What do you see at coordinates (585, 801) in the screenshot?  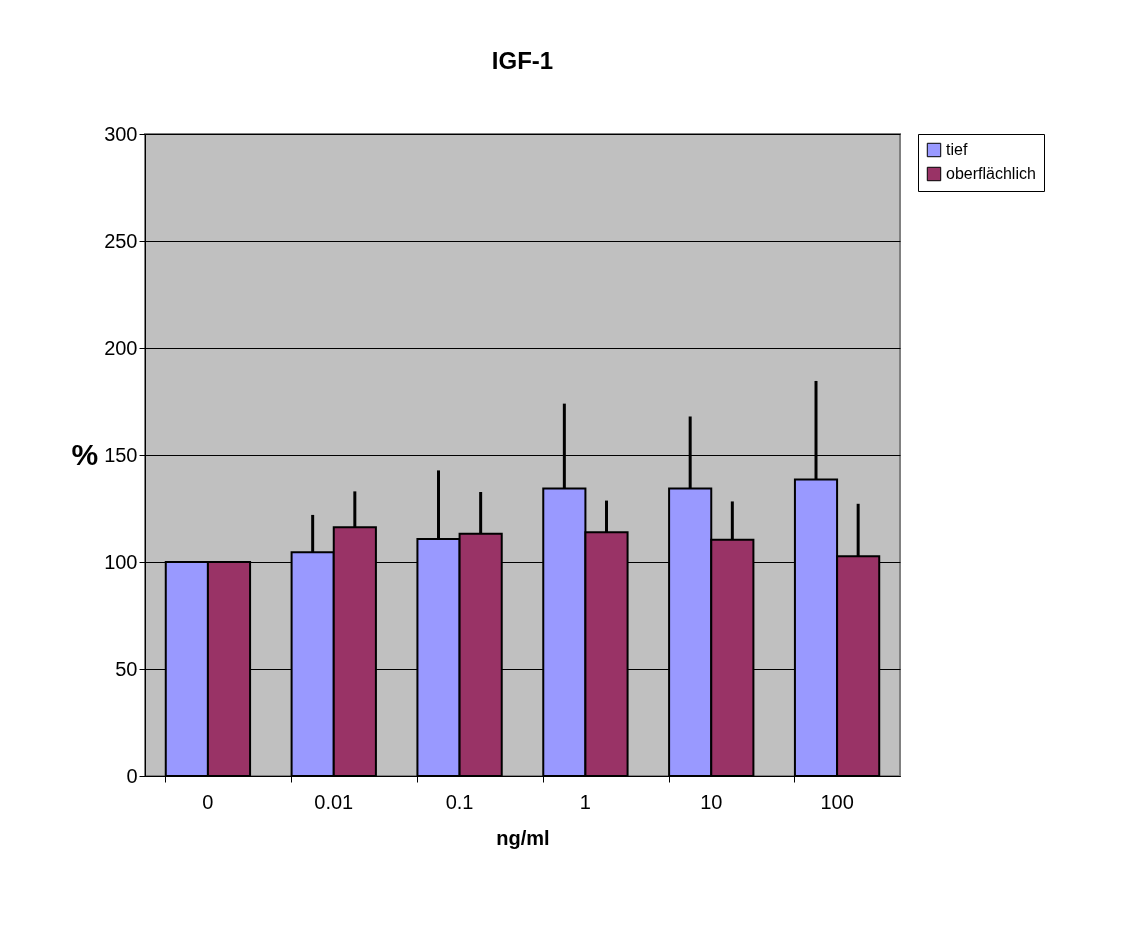 I see `x-tick-label: 1` at bounding box center [585, 801].